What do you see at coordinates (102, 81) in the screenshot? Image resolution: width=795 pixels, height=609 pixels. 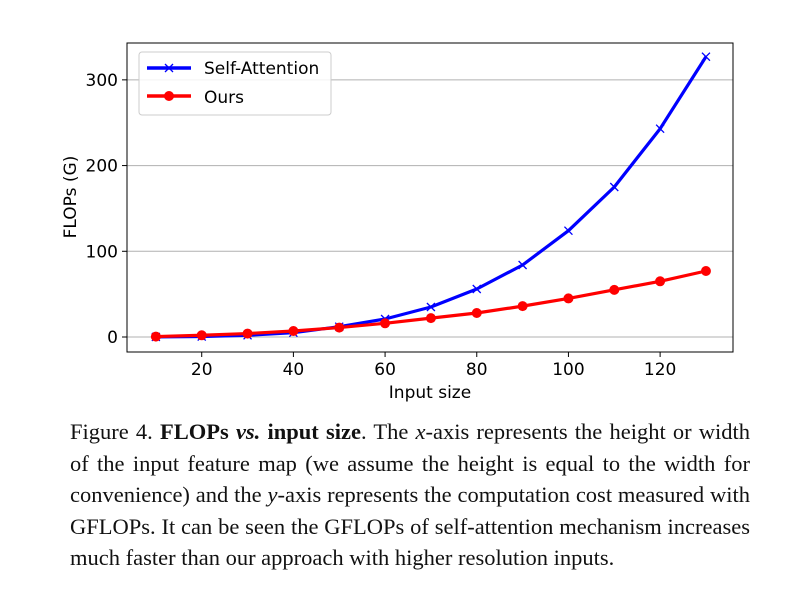 I see `y-tick-label: 300` at bounding box center [102, 81].